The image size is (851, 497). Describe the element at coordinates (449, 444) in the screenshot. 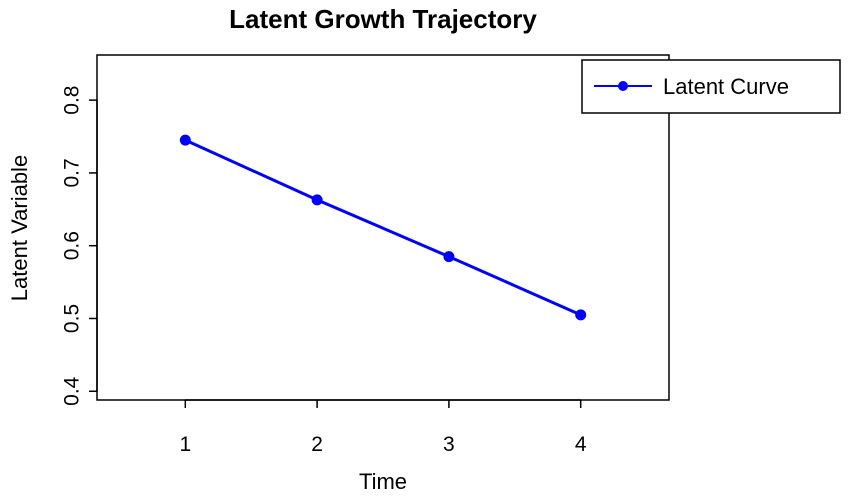

I see `x-tick-label: 3` at that location.